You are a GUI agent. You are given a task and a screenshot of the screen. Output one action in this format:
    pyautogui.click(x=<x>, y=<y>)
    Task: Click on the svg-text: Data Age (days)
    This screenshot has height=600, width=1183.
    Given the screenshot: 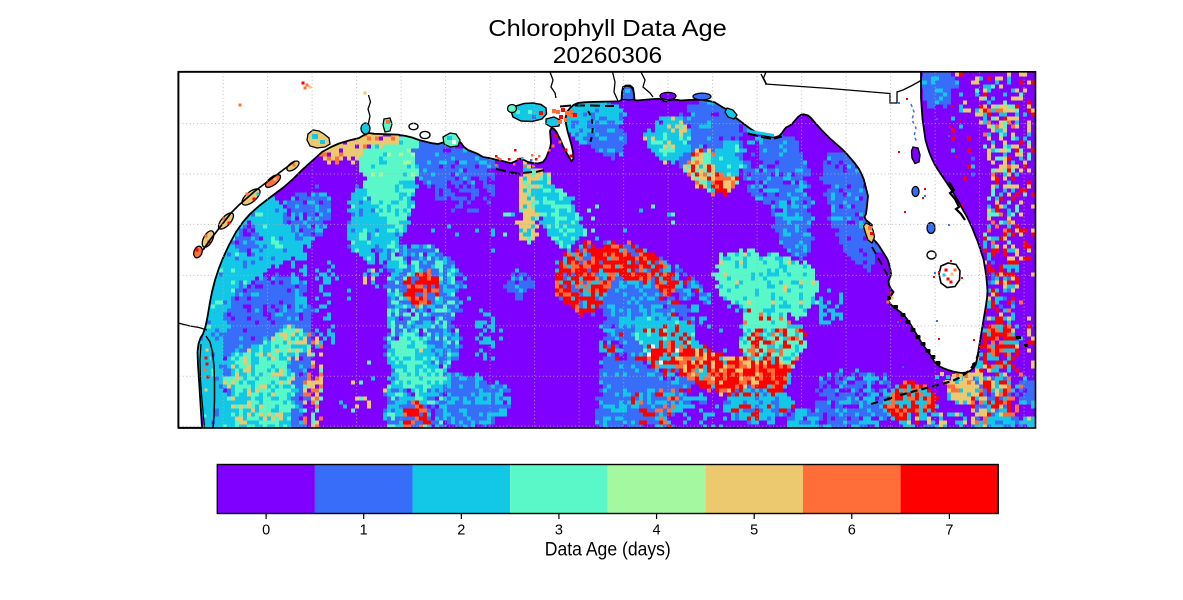 What is the action you would take?
    pyautogui.click(x=608, y=550)
    